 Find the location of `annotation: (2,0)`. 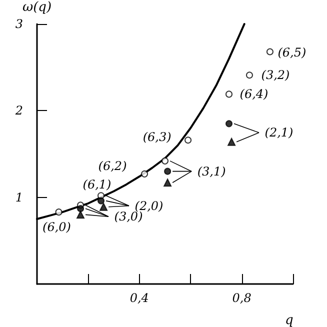

annotation: (2,0) is located at coordinates (149, 205).